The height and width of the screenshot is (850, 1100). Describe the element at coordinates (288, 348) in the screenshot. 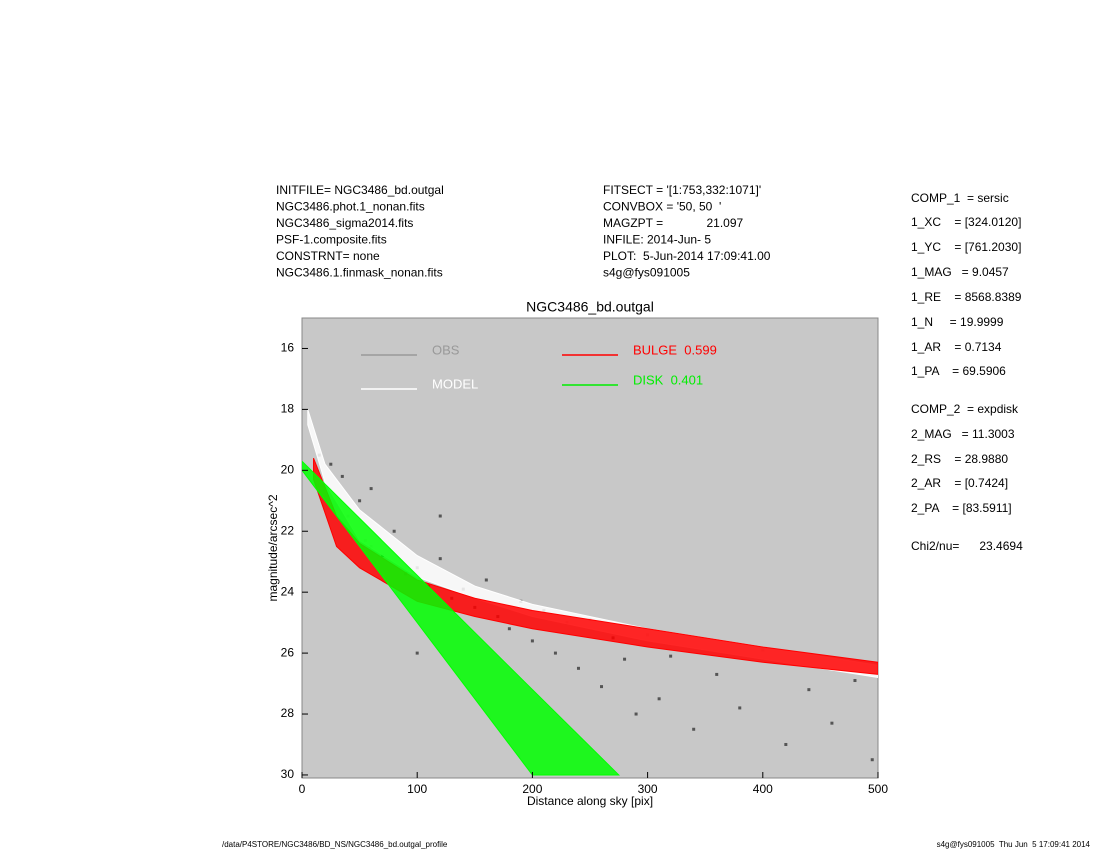

I see `y-tick-label: 16` at that location.